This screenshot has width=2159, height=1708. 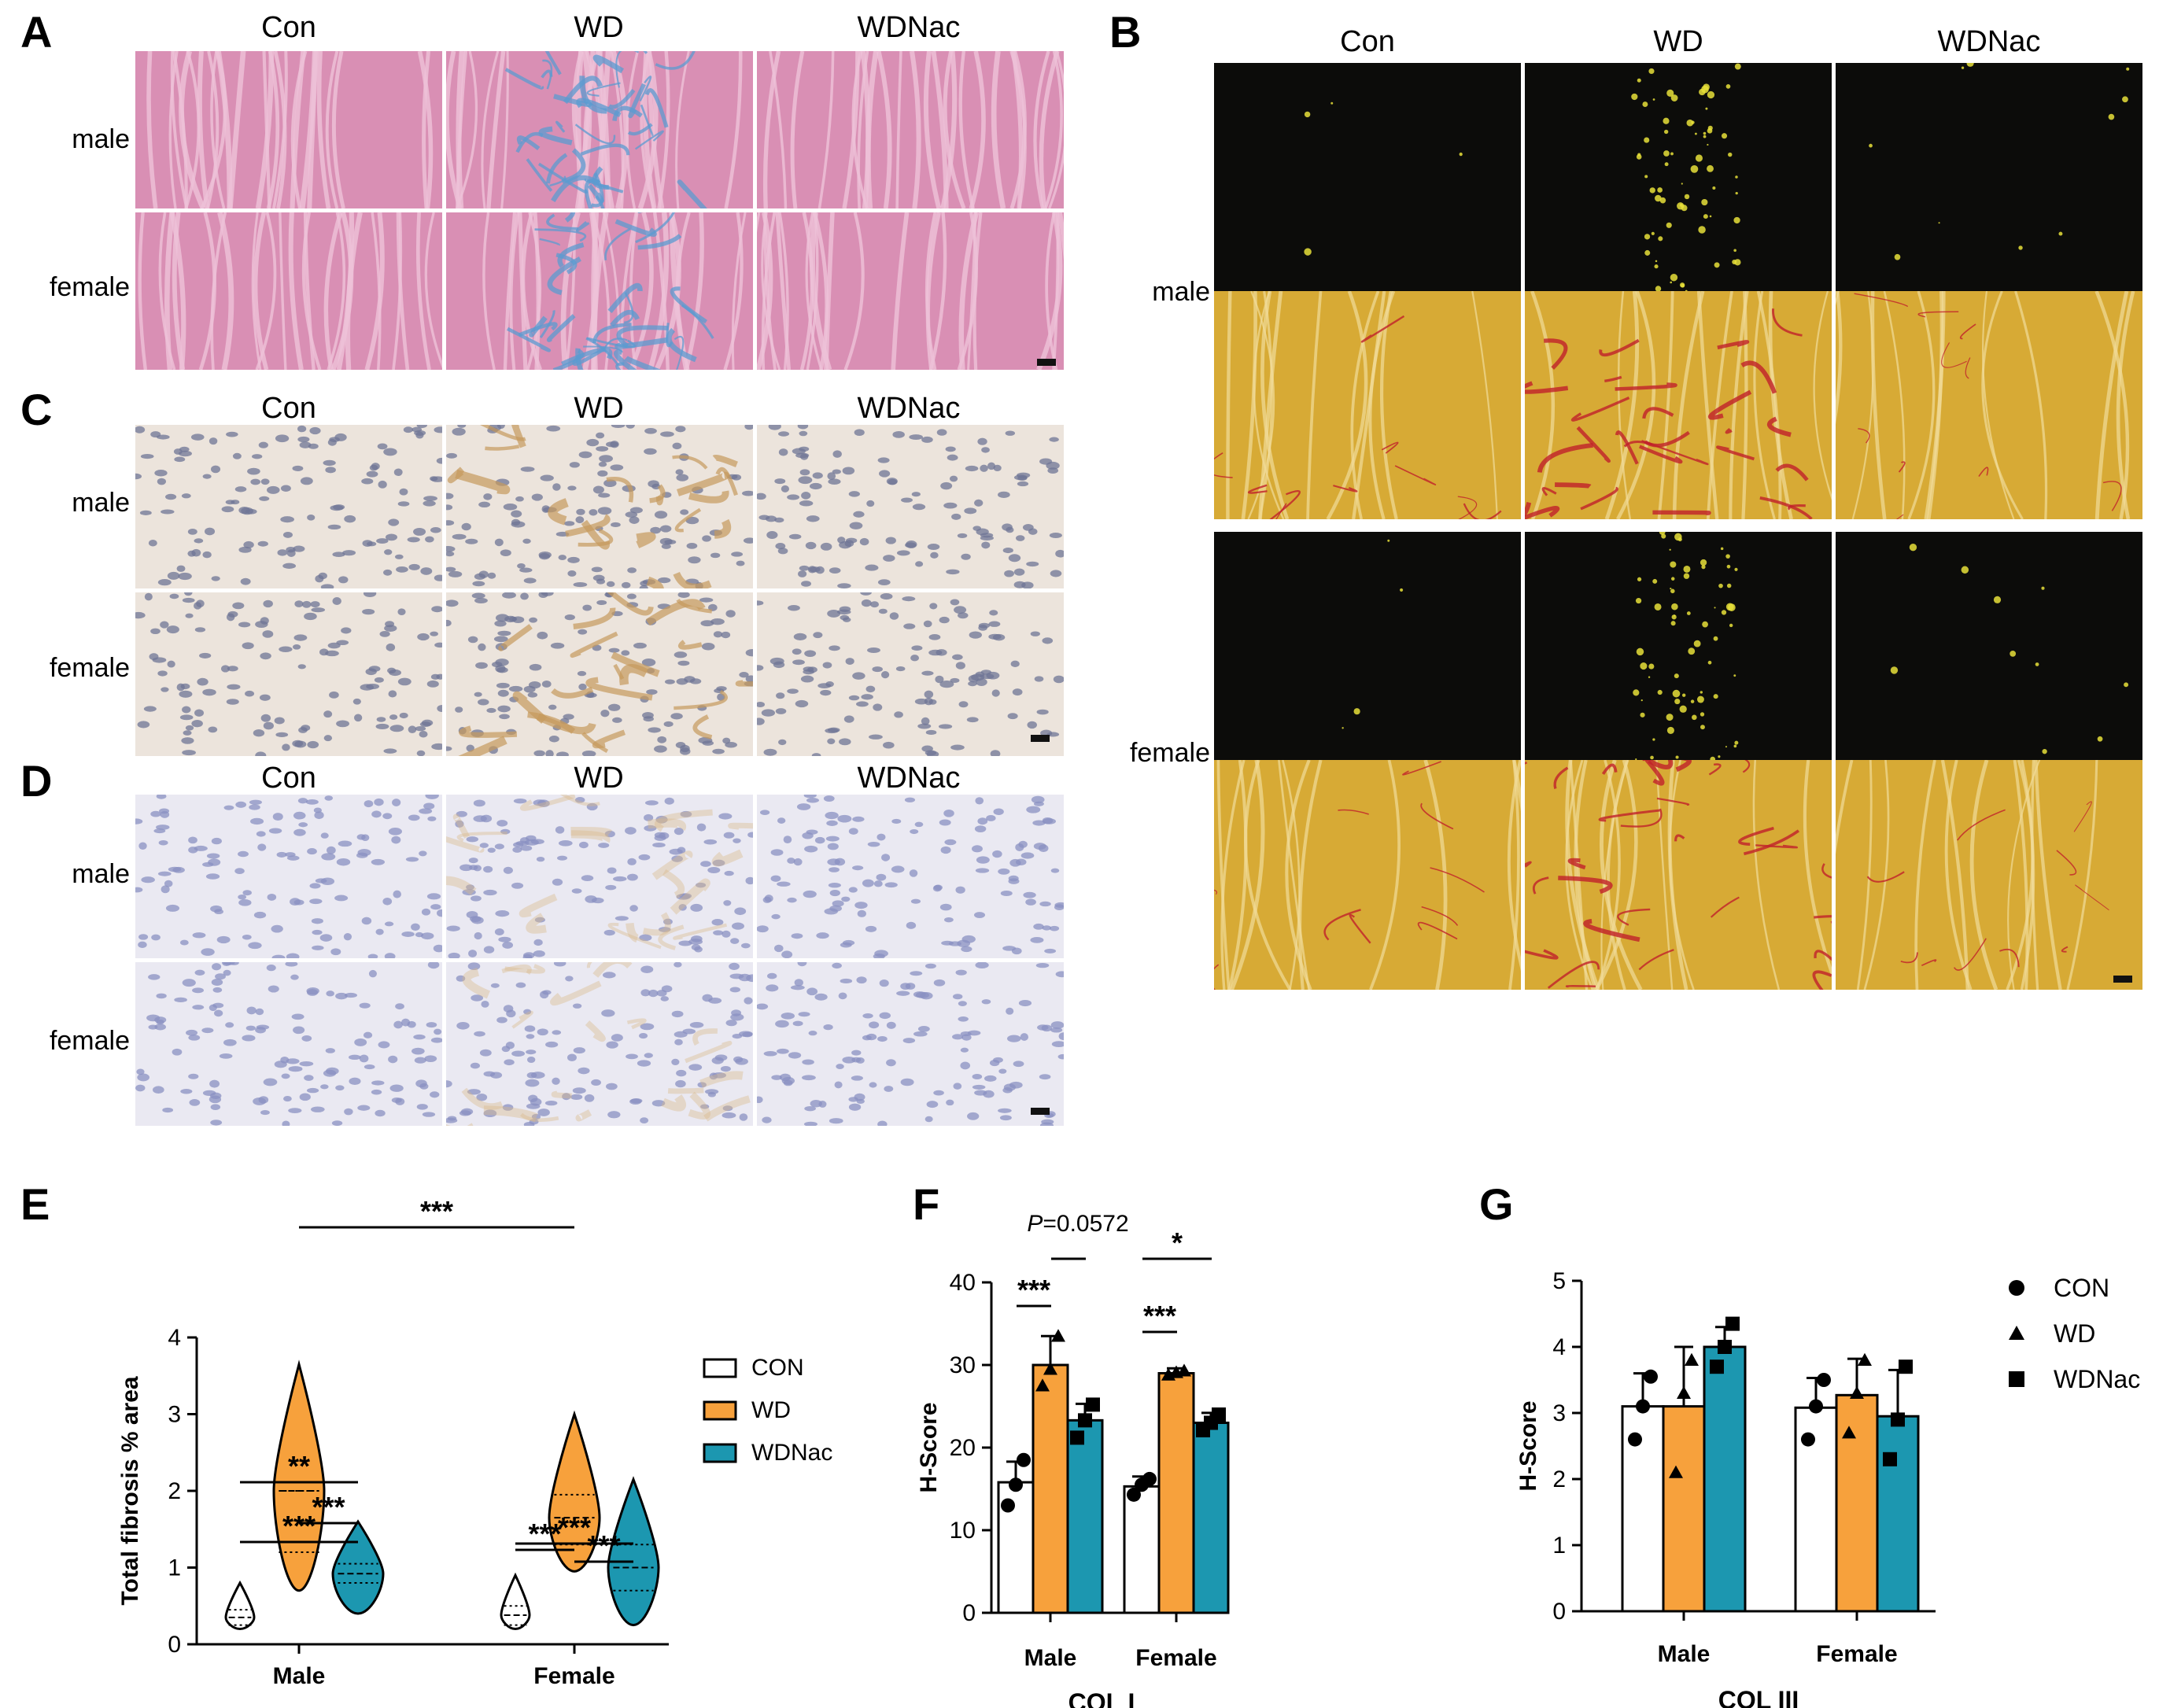 What do you see at coordinates (1678, 41) in the screenshot?
I see `panel-b-col-wd: WD` at bounding box center [1678, 41].